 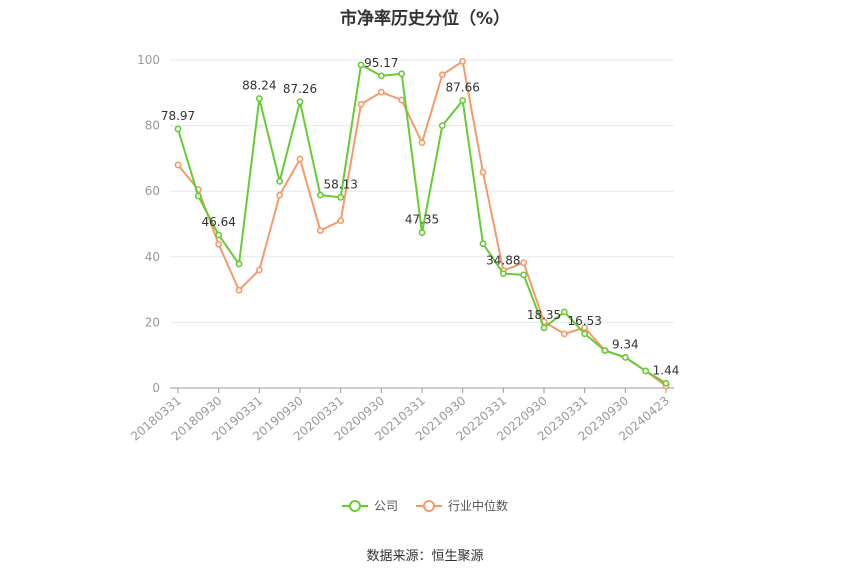 What do you see at coordinates (425, 19) in the screenshot?
I see `chart-title: 市净率历史分位（%）` at bounding box center [425, 19].